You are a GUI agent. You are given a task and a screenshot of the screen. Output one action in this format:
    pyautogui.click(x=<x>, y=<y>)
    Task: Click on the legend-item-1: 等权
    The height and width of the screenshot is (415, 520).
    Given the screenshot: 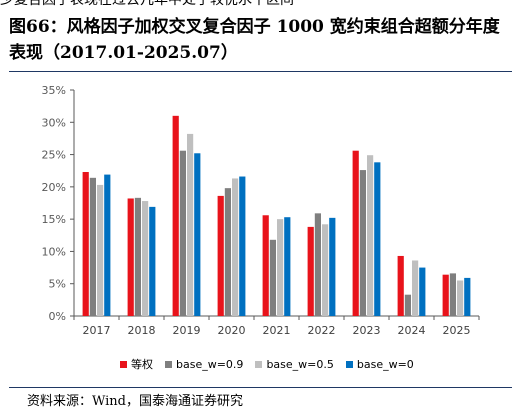 What is the action you would take?
    pyautogui.click(x=136, y=364)
    